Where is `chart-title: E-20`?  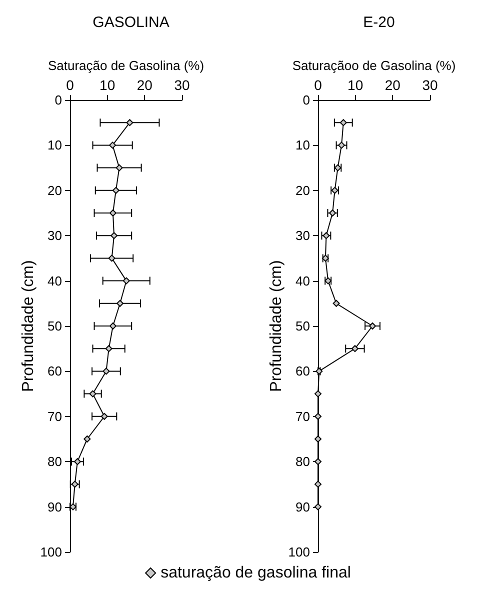
chart-title: E-20 is located at coordinates (379, 22).